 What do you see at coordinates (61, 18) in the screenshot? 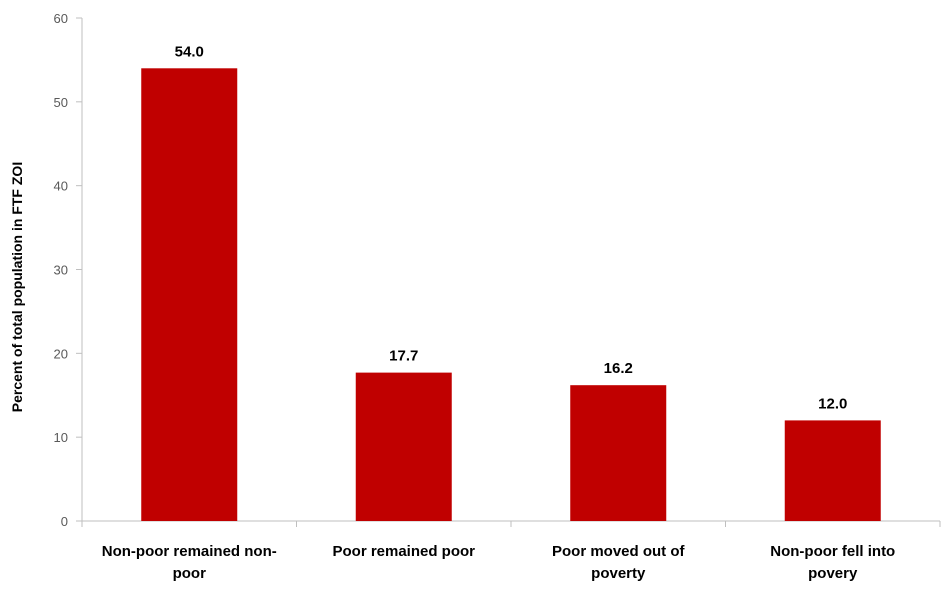
I see `y-tick-label: 60` at bounding box center [61, 18].